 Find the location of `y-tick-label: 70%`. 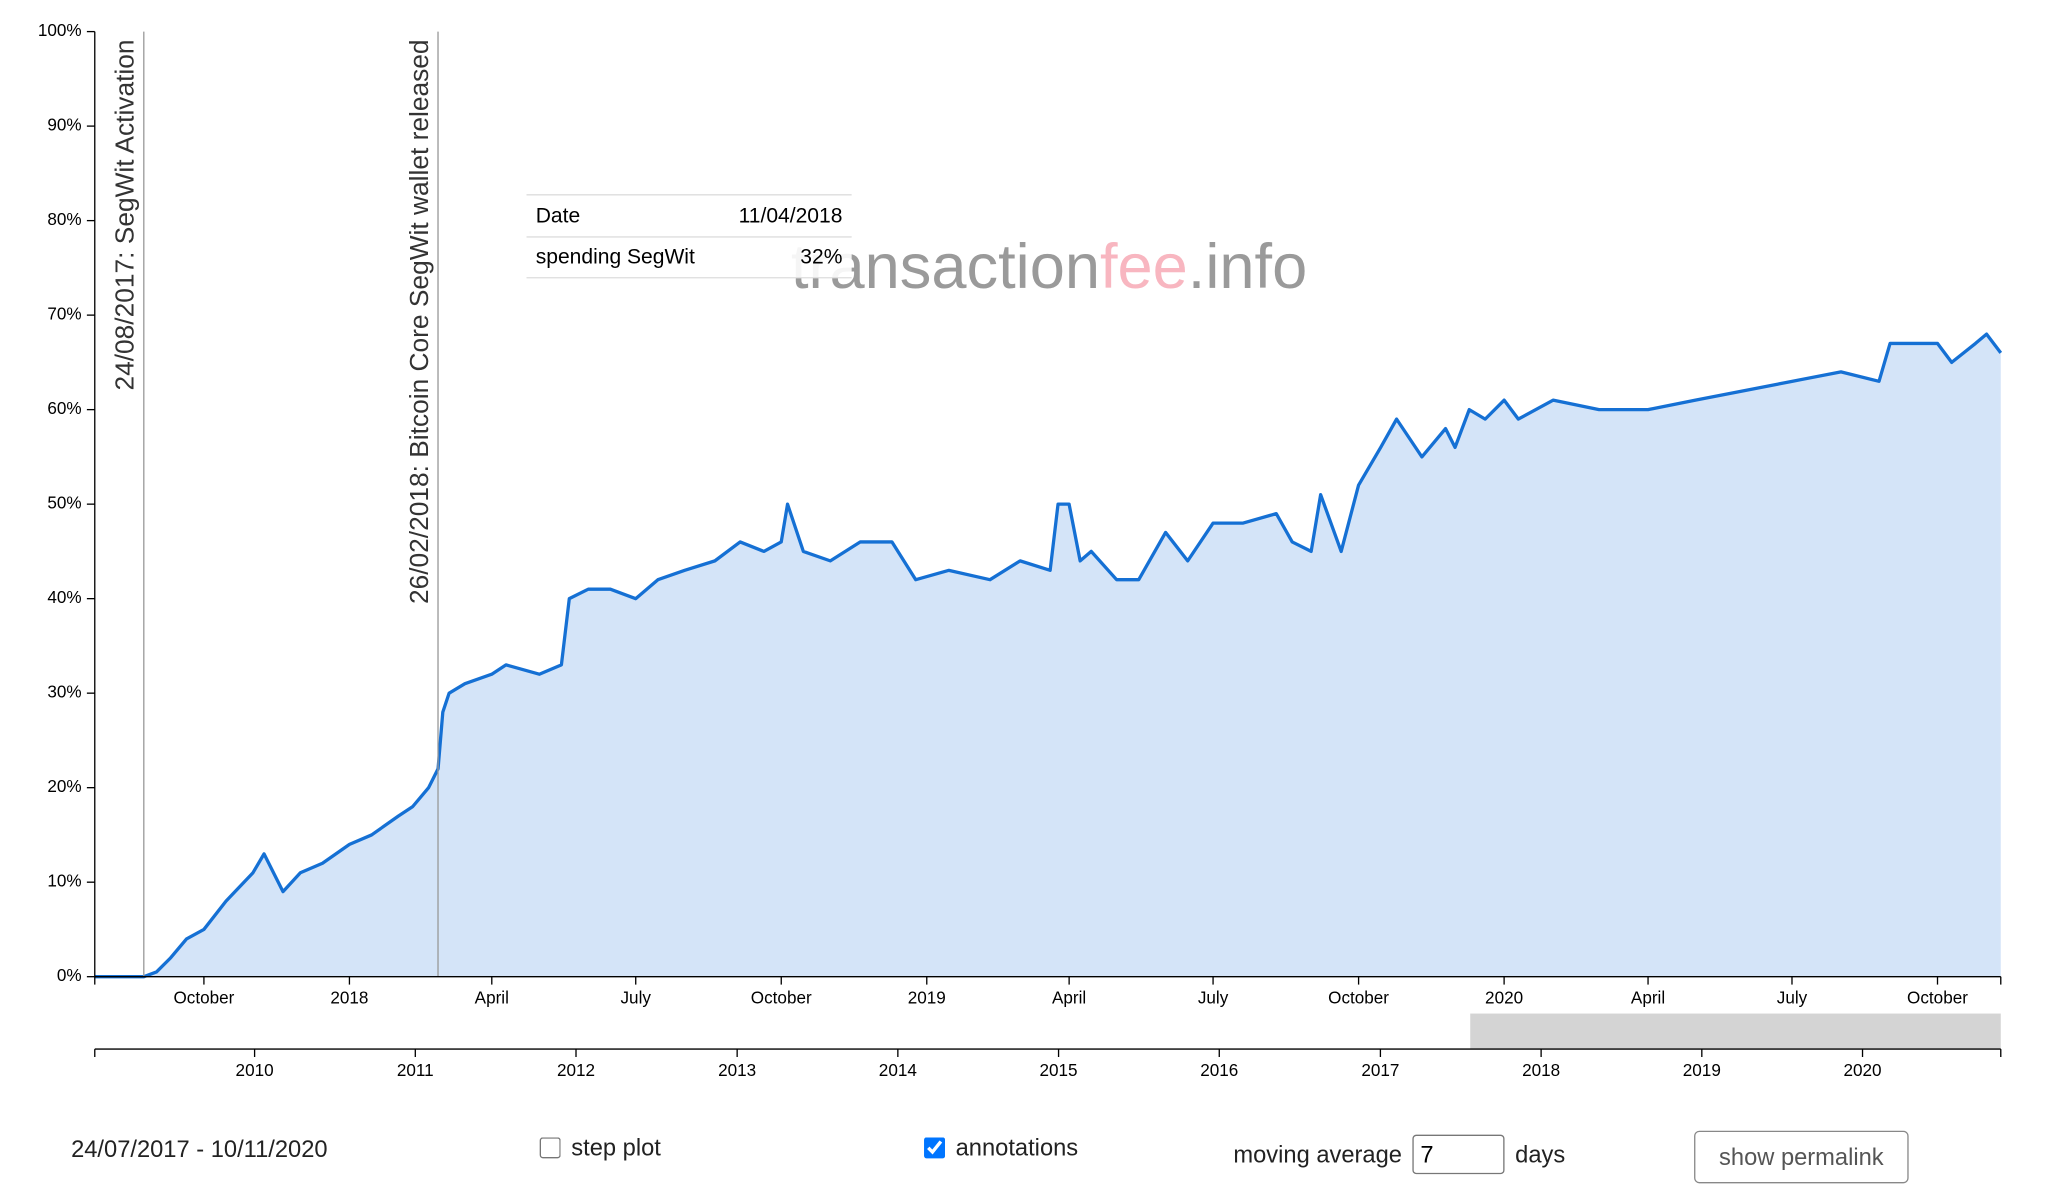

y-tick-label: 70% is located at coordinates (64, 314).